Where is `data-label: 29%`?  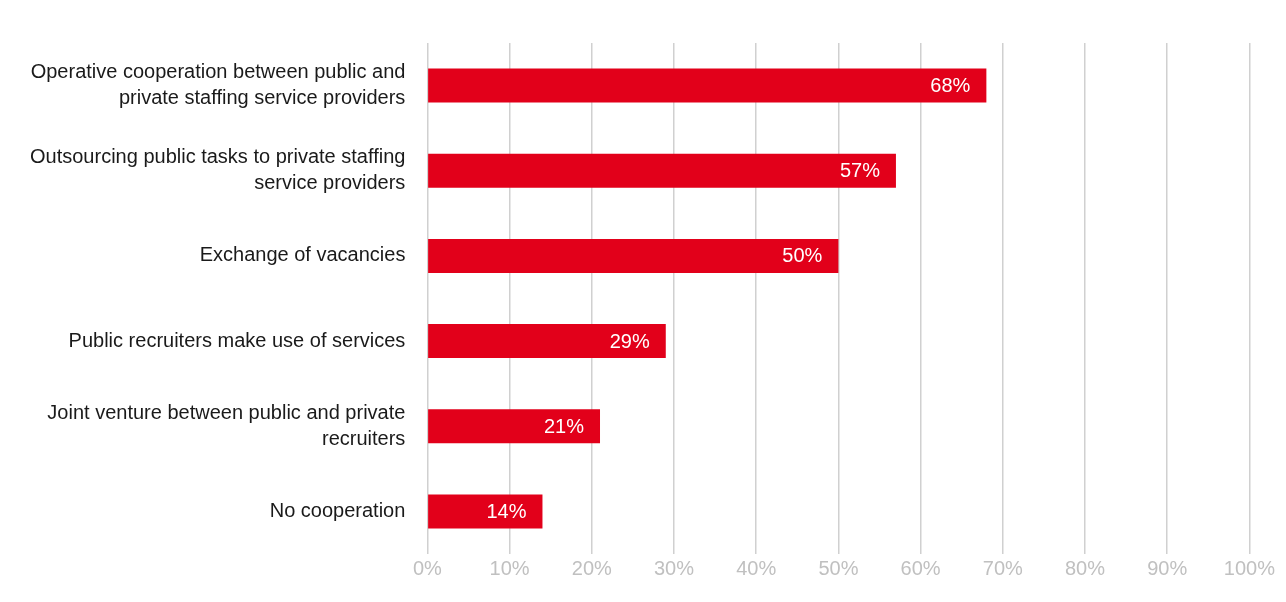 data-label: 29% is located at coordinates (629, 340).